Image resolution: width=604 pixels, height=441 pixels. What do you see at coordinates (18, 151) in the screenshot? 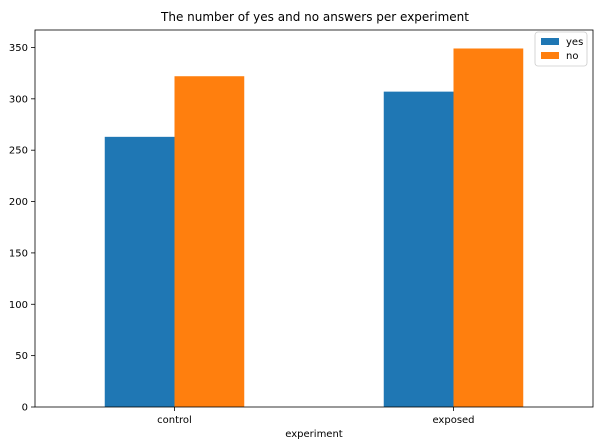
I see `y-tick-label-250: 250` at bounding box center [18, 151].